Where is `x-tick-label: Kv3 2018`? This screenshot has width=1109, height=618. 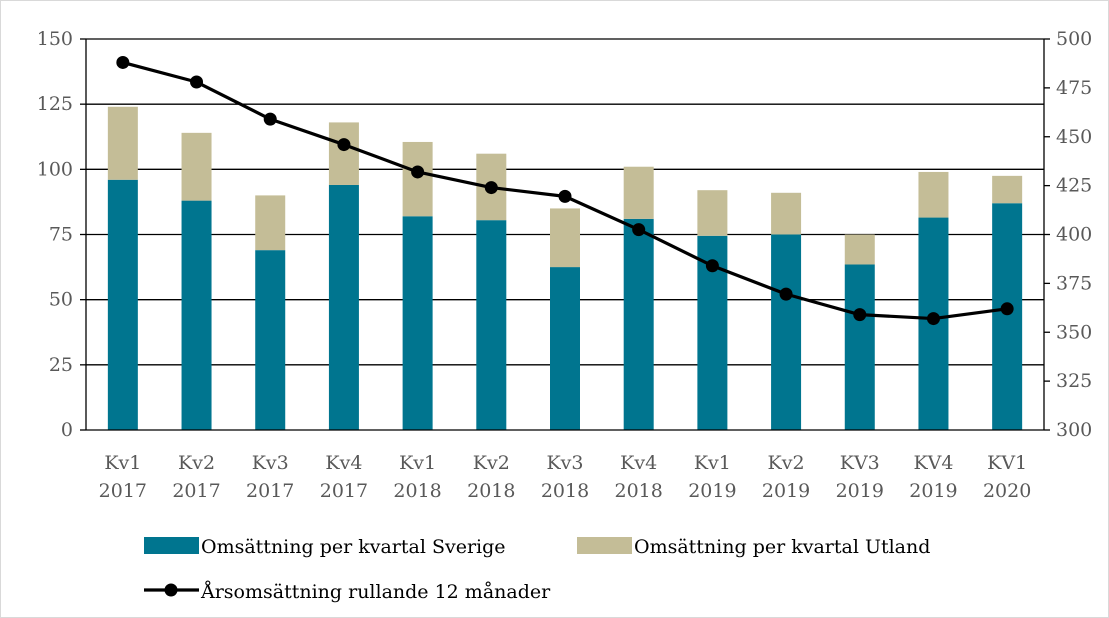
x-tick-label: Kv3 2018 is located at coordinates (565, 477).